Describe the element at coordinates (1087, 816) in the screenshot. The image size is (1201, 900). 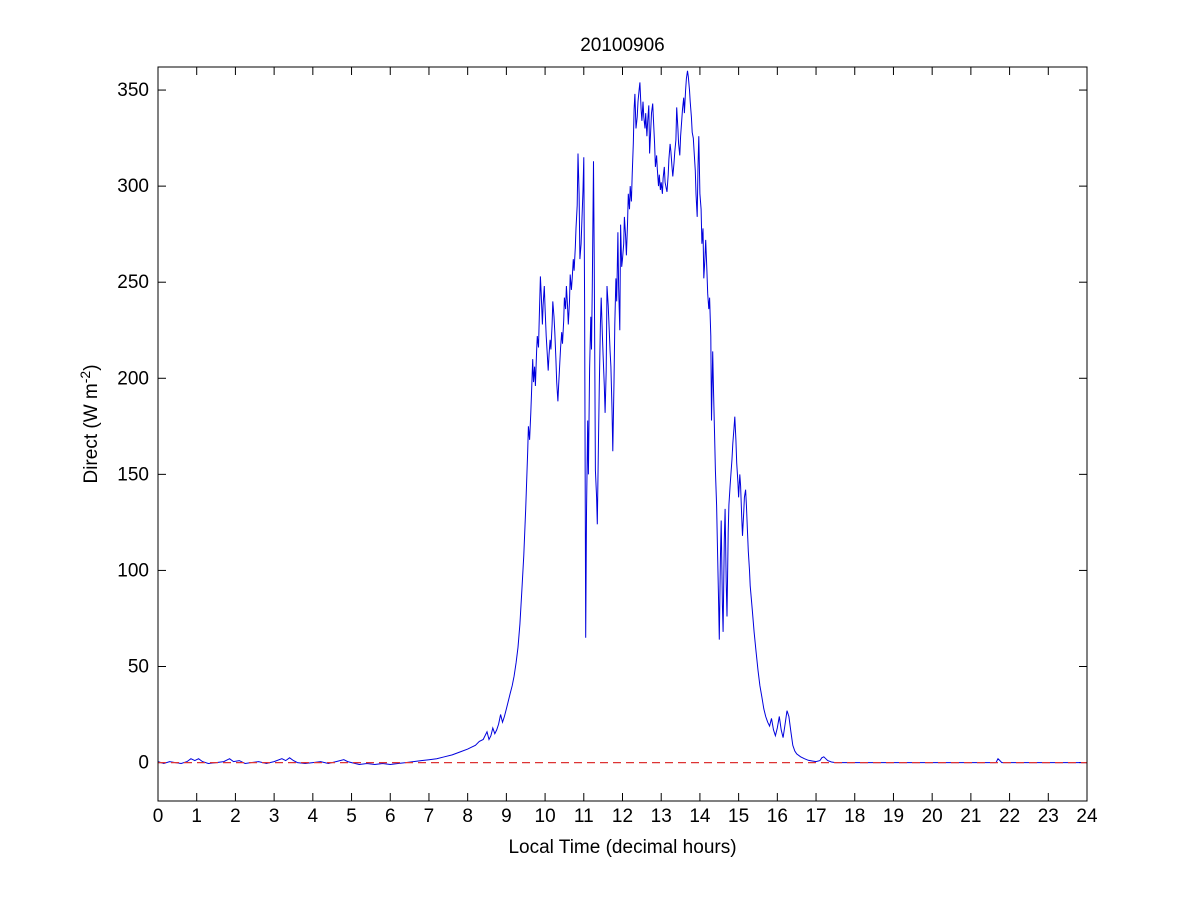
I see `x-tick-label: 24` at that location.